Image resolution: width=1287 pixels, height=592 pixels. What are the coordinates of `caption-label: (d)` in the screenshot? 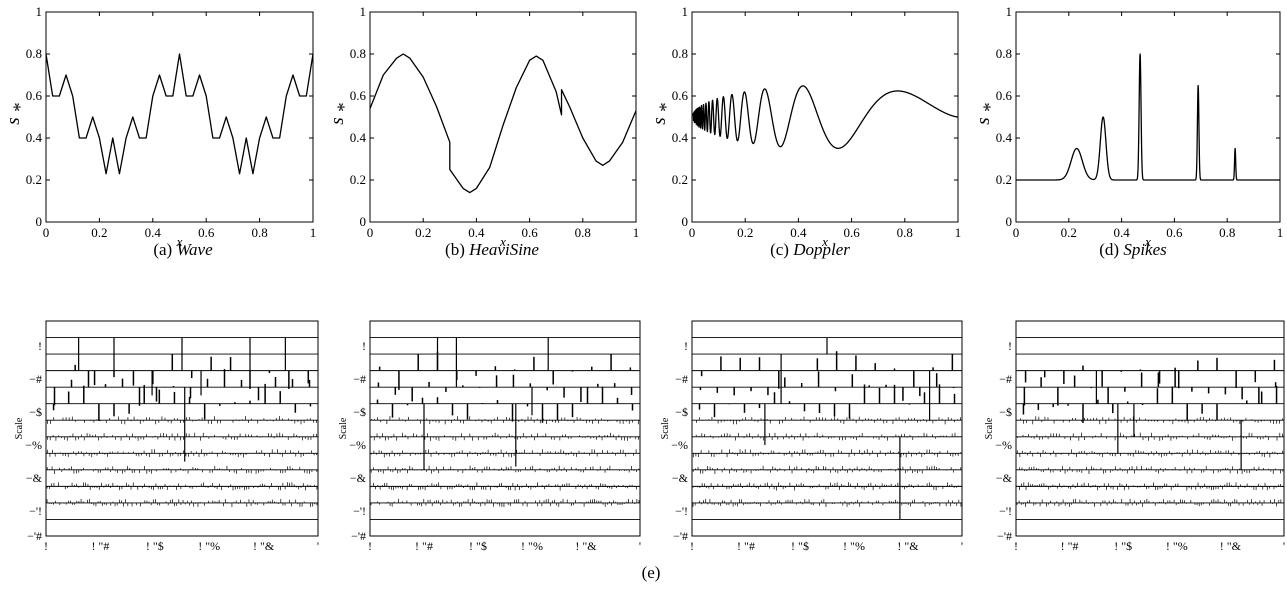 It's located at (1111, 249).